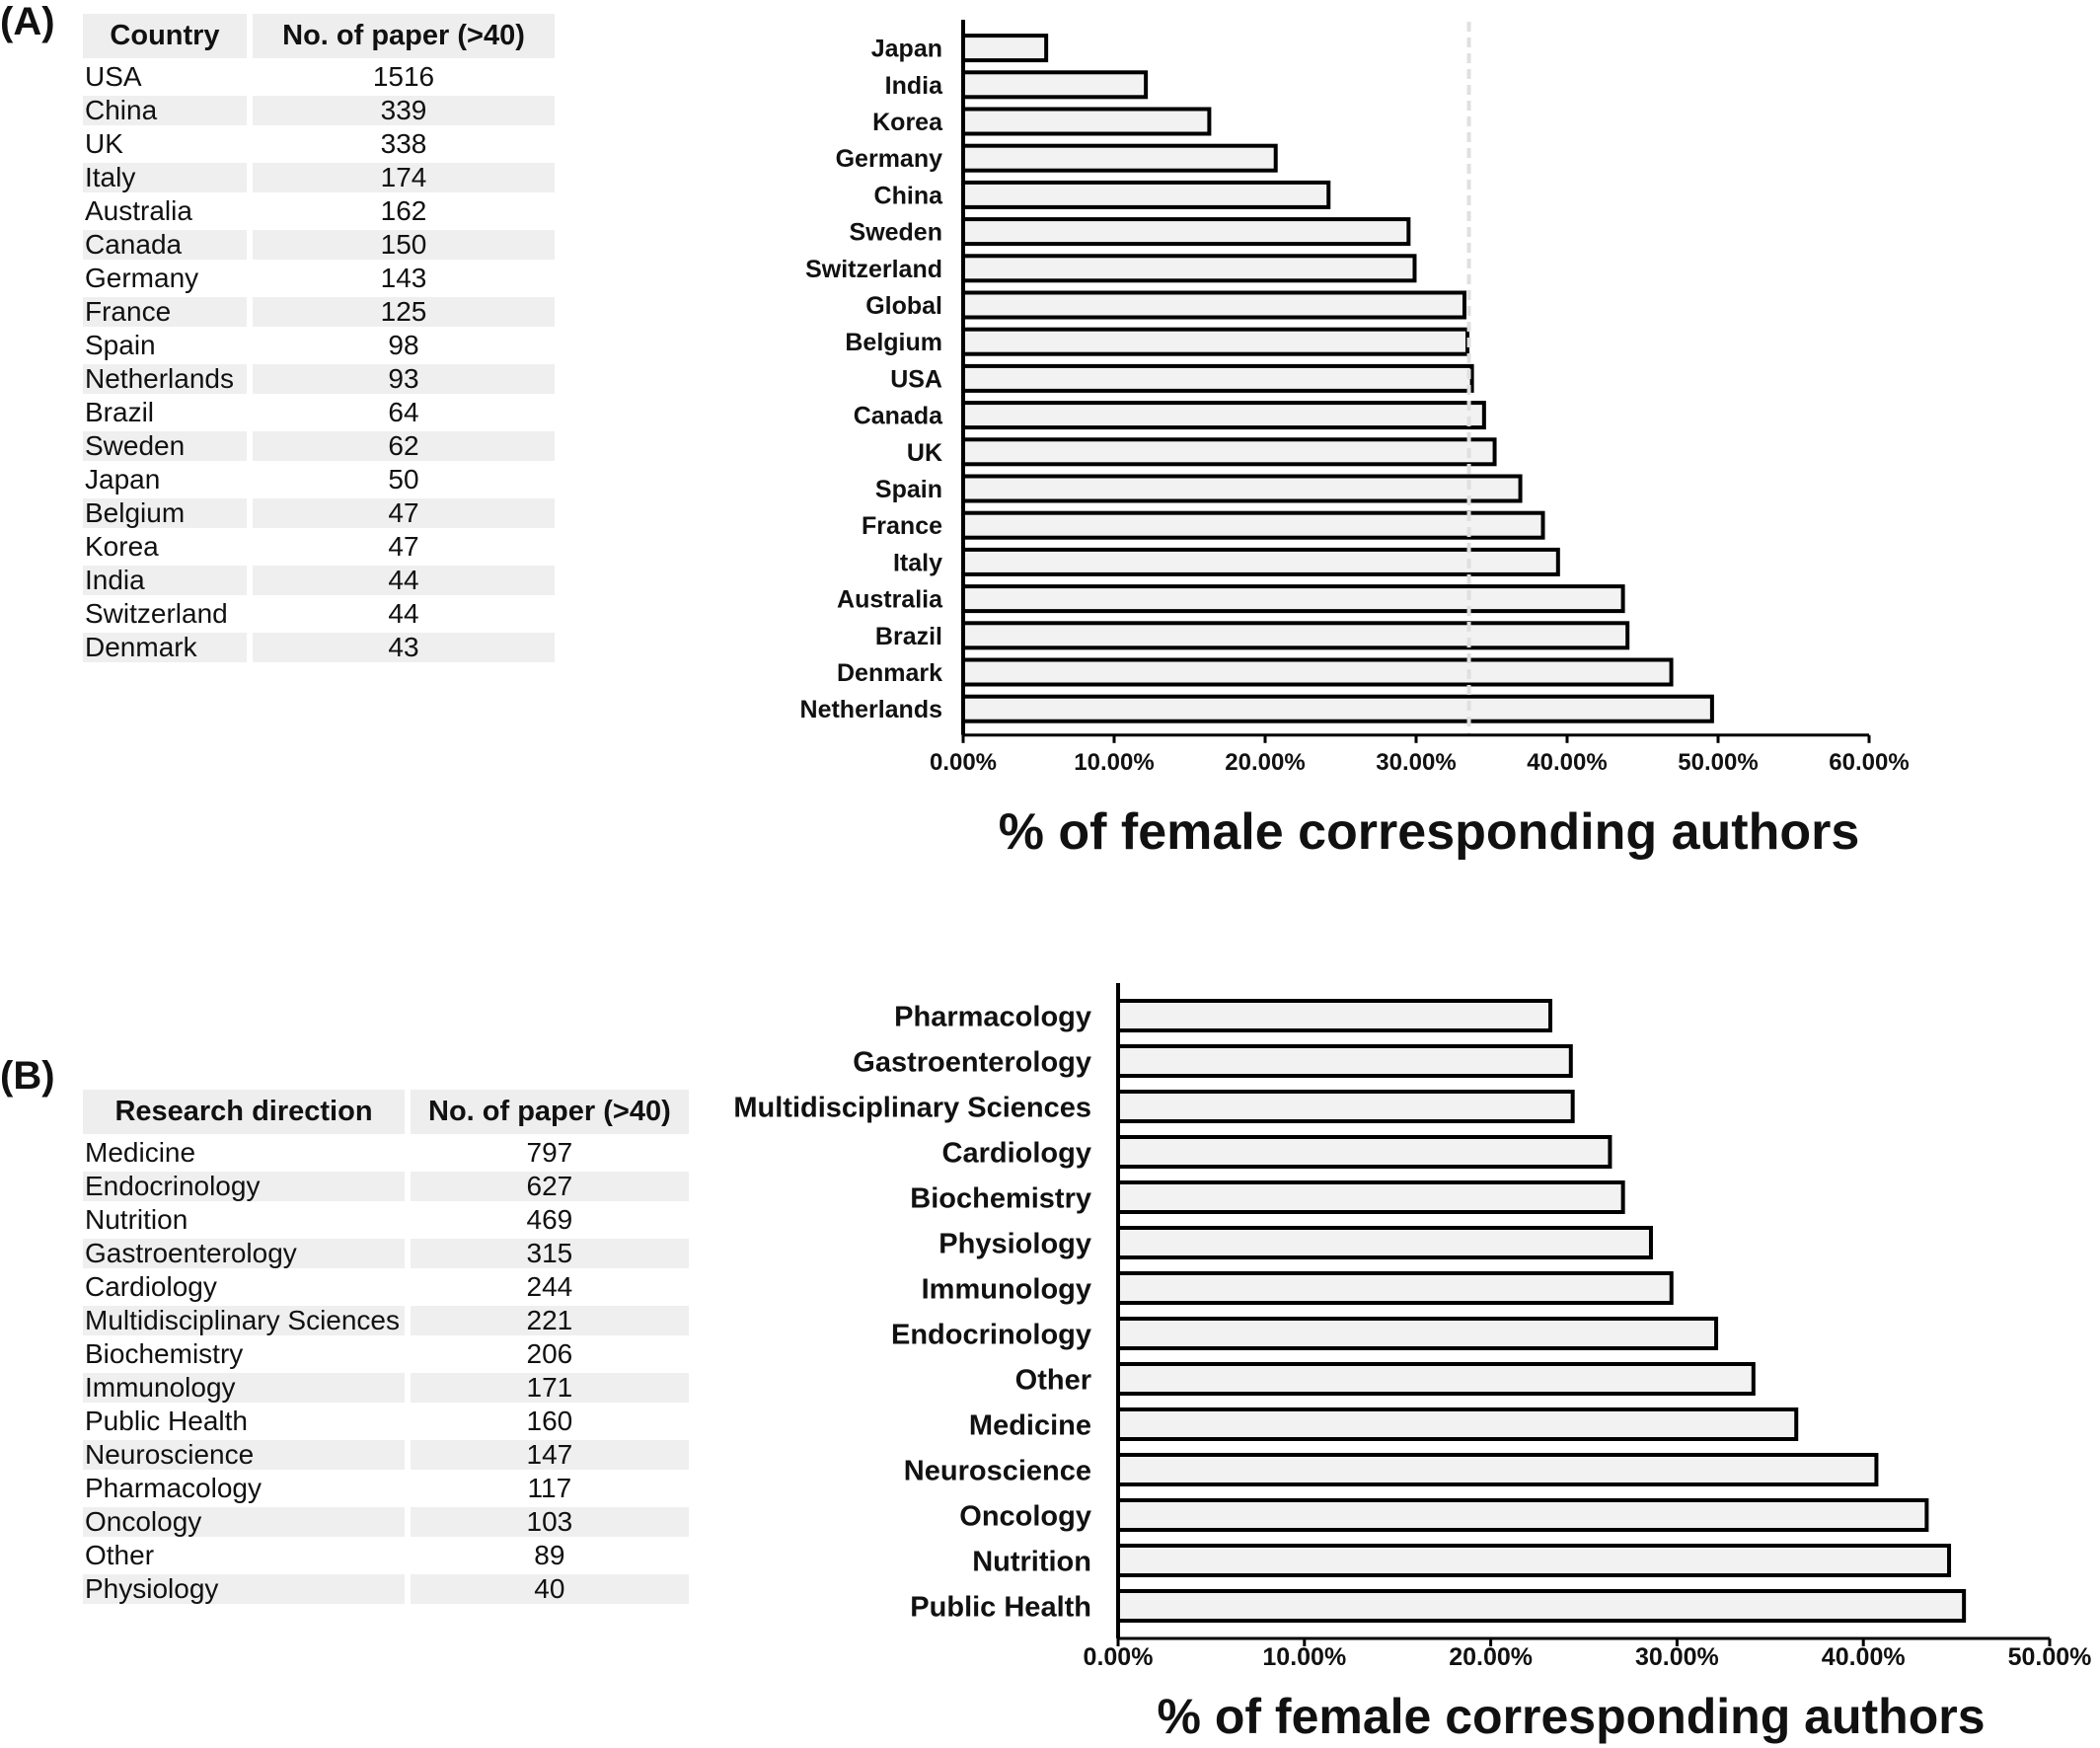 The image size is (2100, 1748). Describe the element at coordinates (550, 1388) in the screenshot. I see `table-cell-count: 171` at that location.